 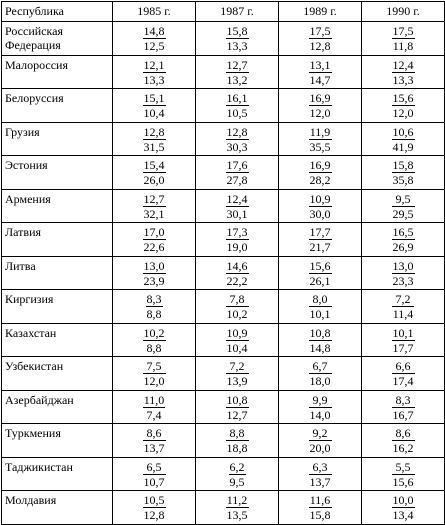 I want to click on numerator: 17,7, so click(x=320, y=232).